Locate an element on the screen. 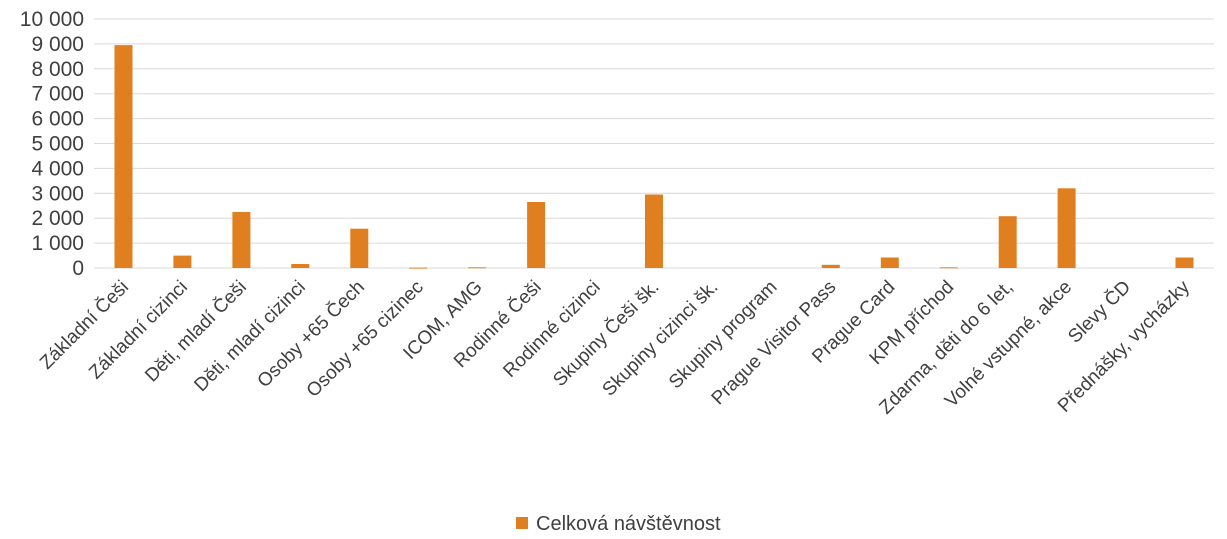 Image resolution: width=1227 pixels, height=539 pixels. y-tick-label: 8 000 is located at coordinates (57, 69).